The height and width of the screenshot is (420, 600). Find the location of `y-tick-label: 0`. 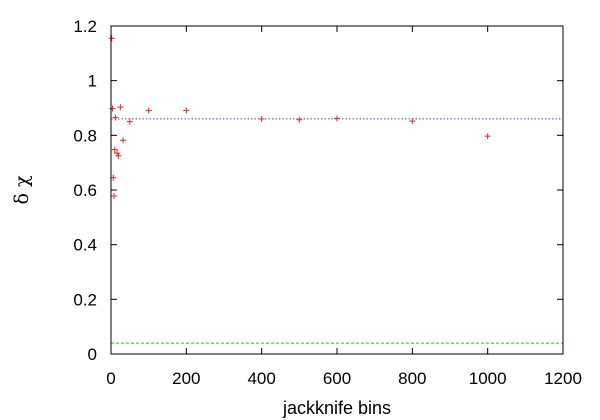

y-tick-label: 0 is located at coordinates (92, 354).